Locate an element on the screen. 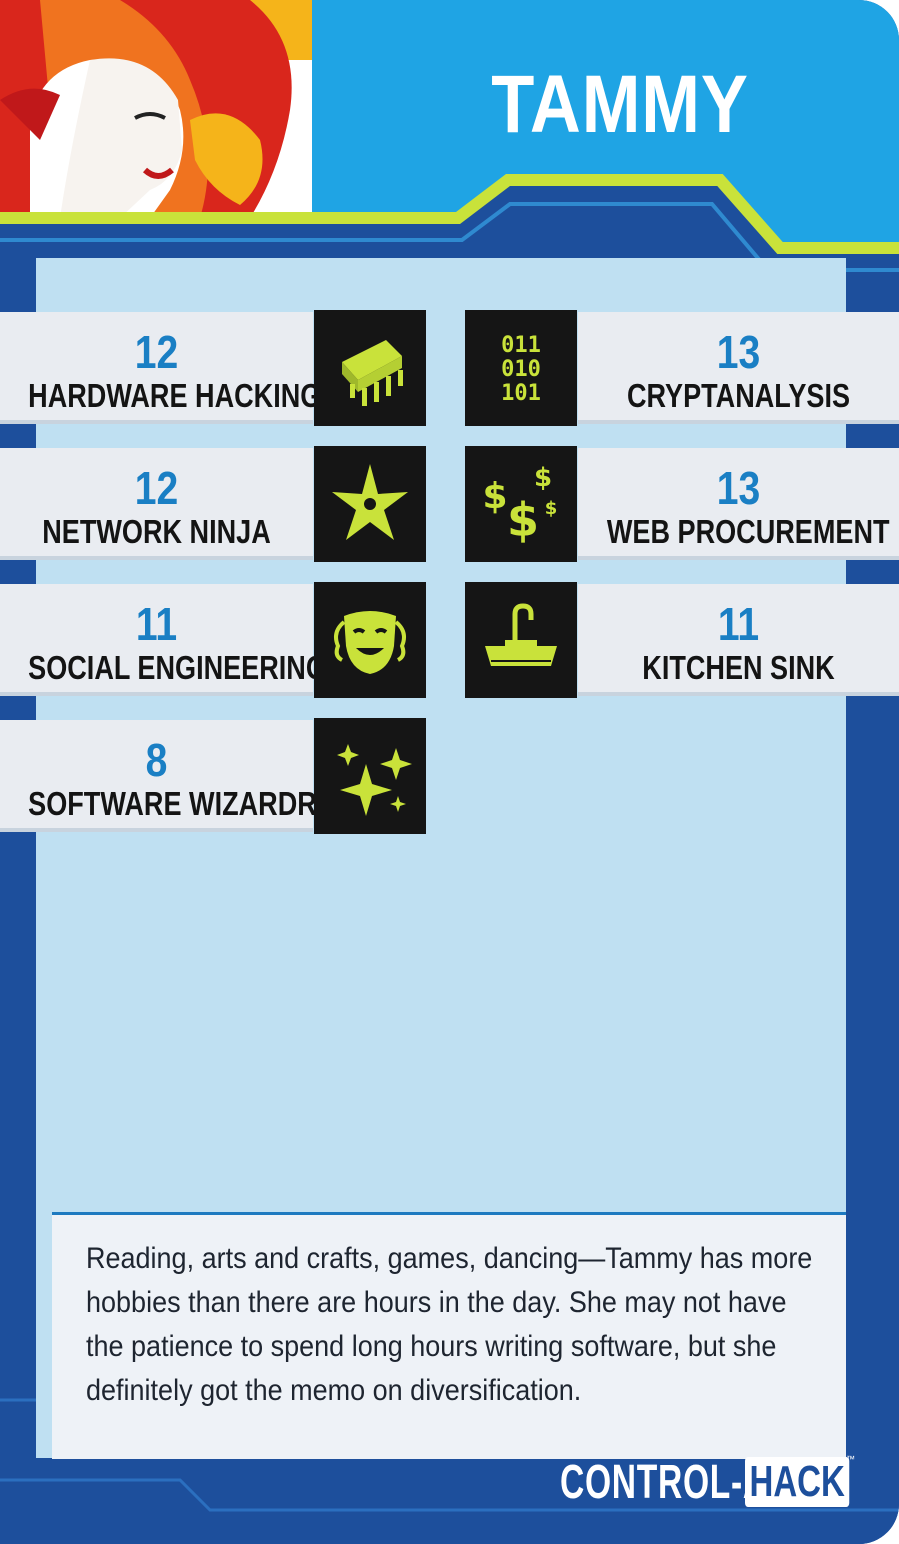  skill-label: KITCHEN SINK is located at coordinates (738, 667).